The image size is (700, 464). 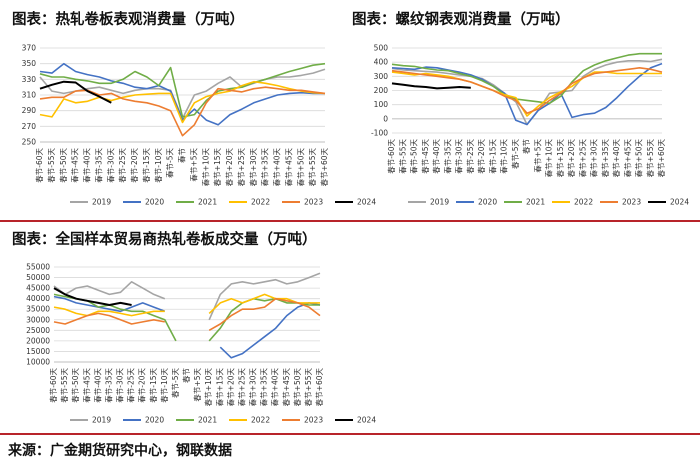 I want to click on y-tick-label: -100, so click(x=379, y=133).